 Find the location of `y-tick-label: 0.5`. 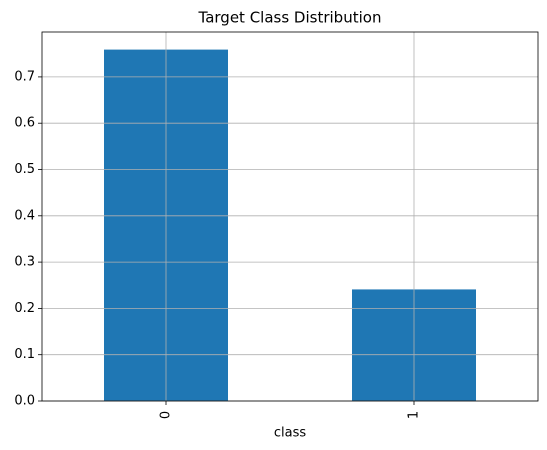

y-tick-label: 0.5 is located at coordinates (24, 169).